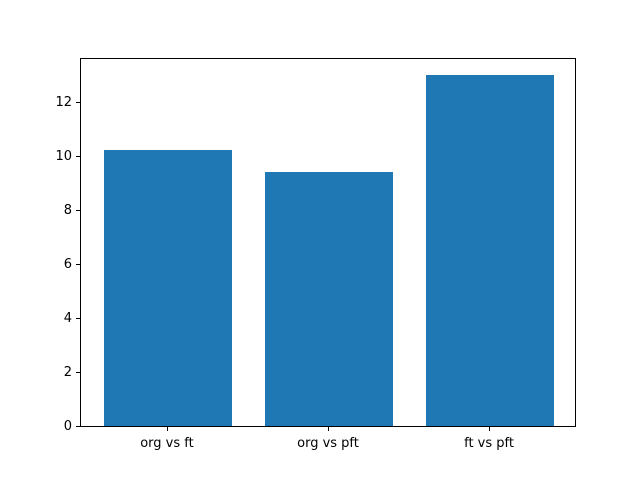  Describe the element at coordinates (328, 443) in the screenshot. I see `x-tick-label: org vs pft` at that location.